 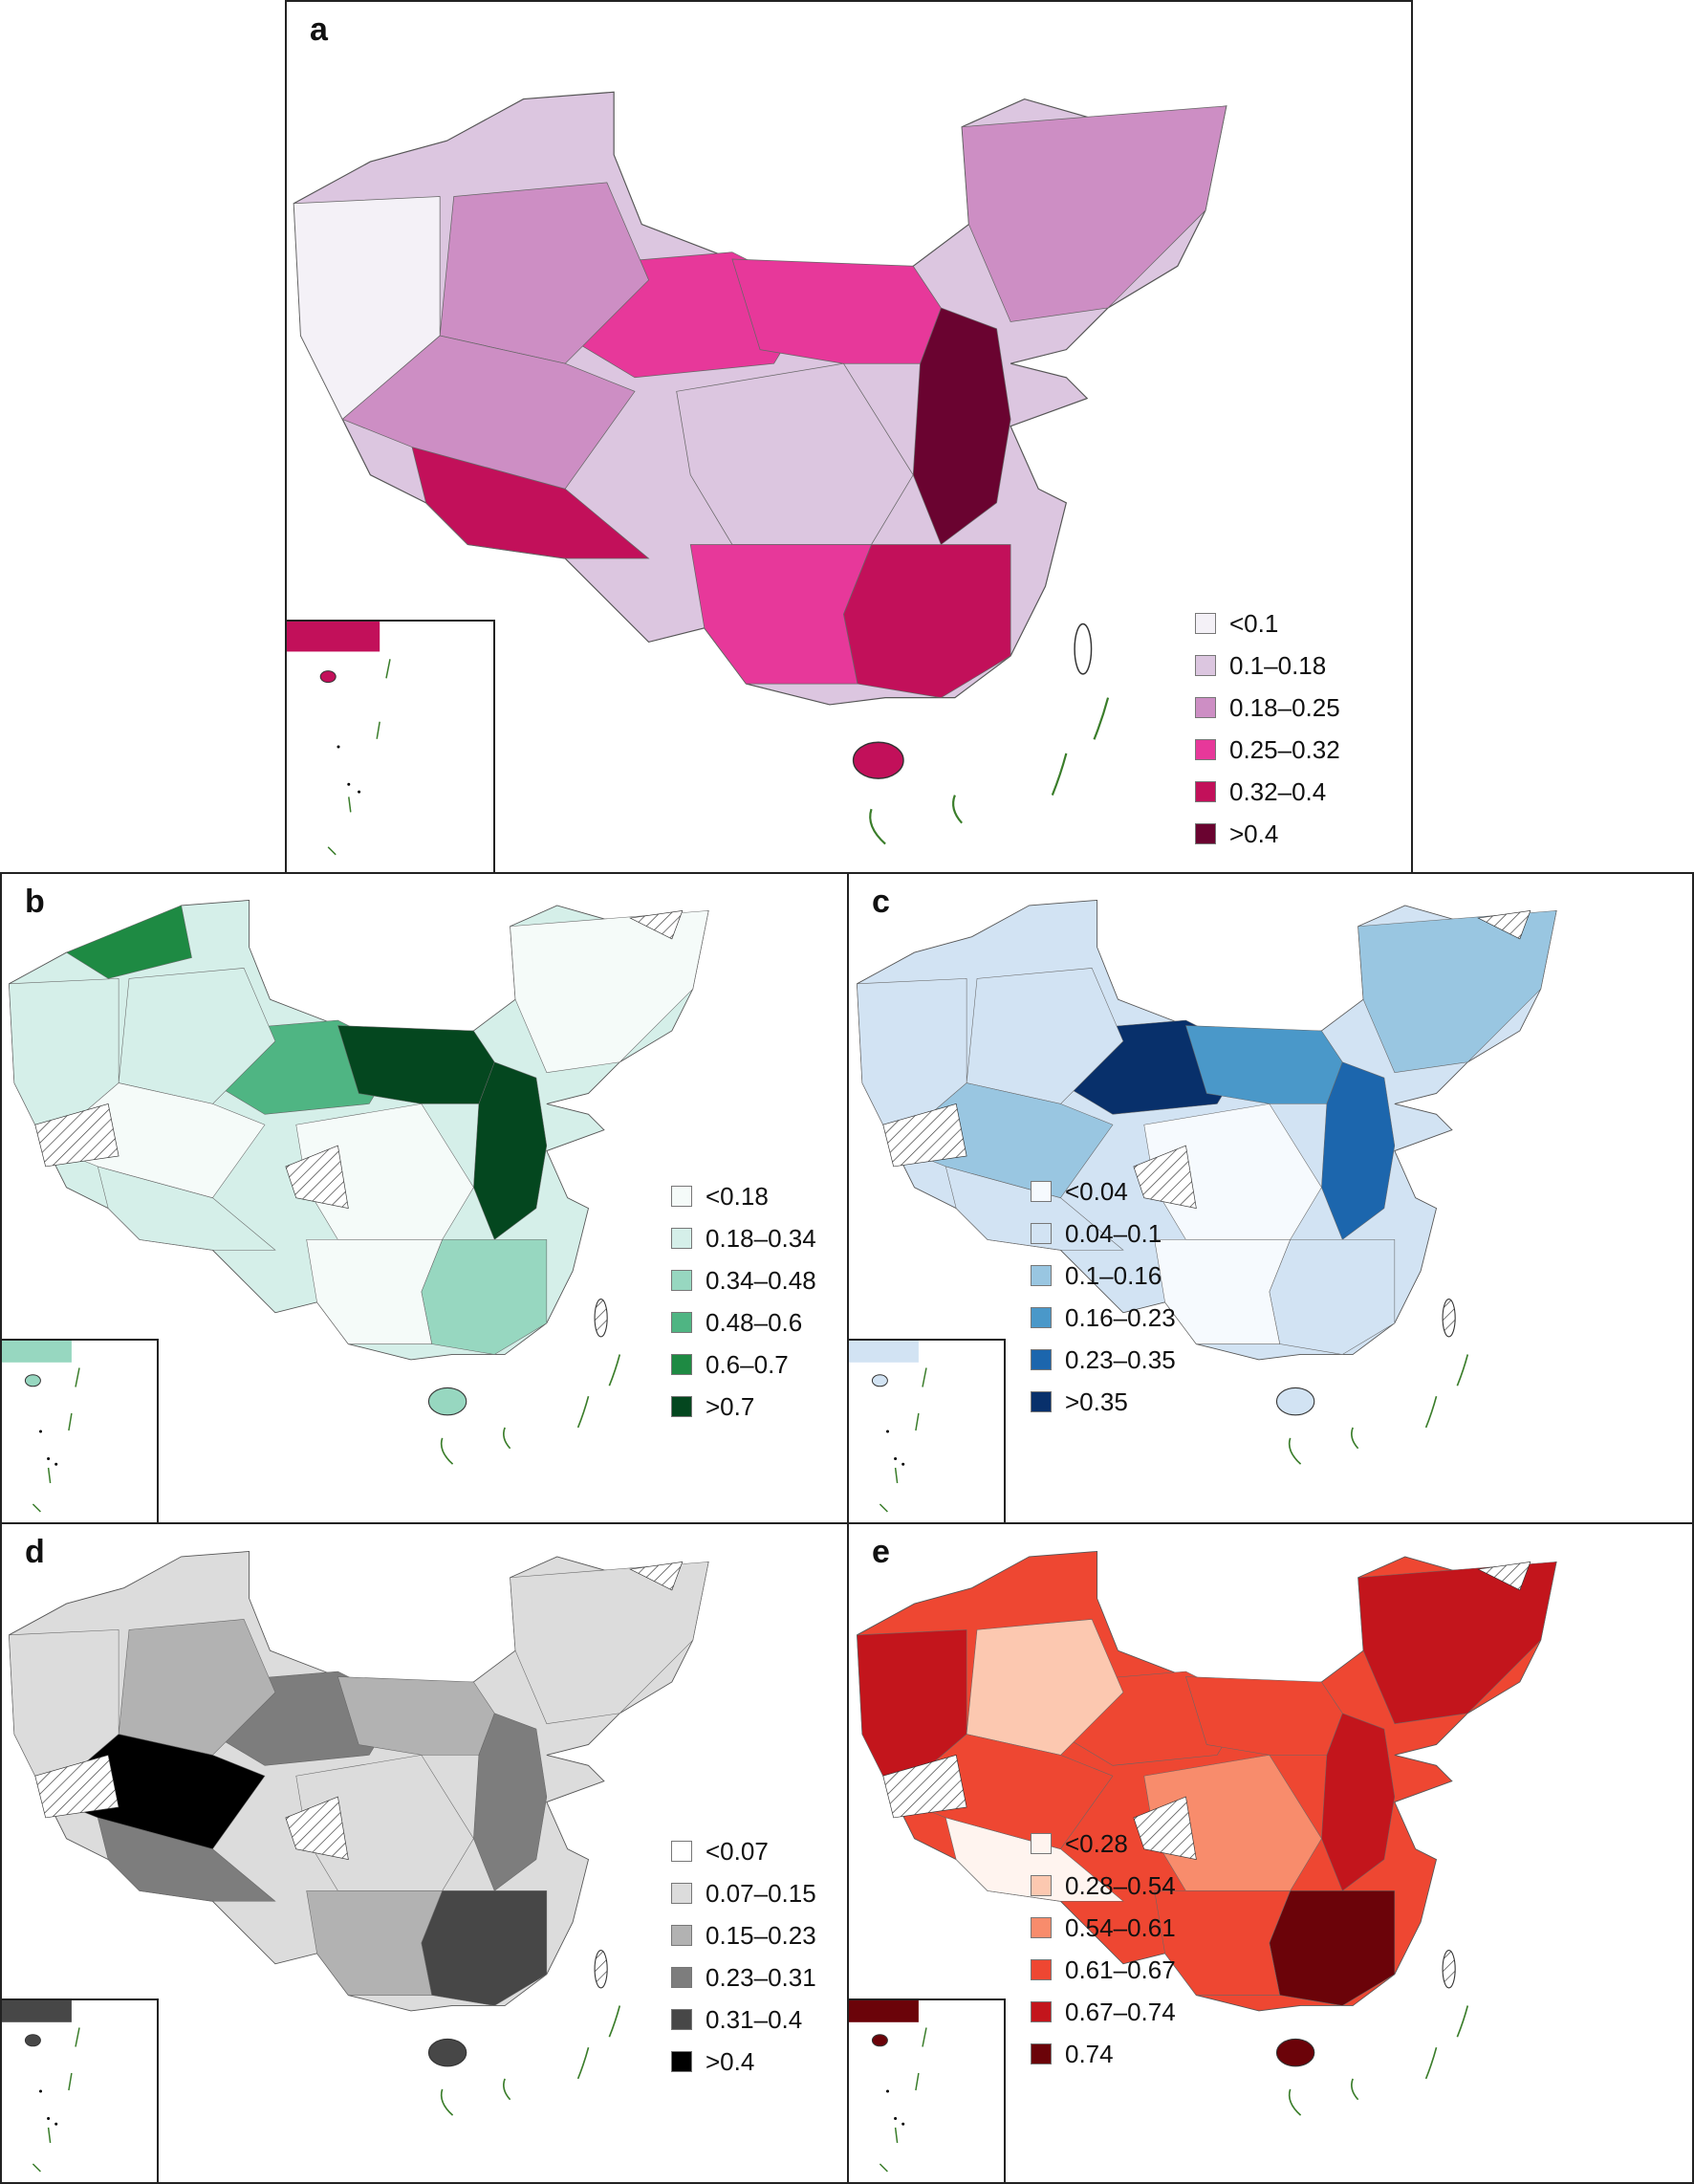 I want to click on legend-label: 0.04–0.1, so click(x=1113, y=1233).